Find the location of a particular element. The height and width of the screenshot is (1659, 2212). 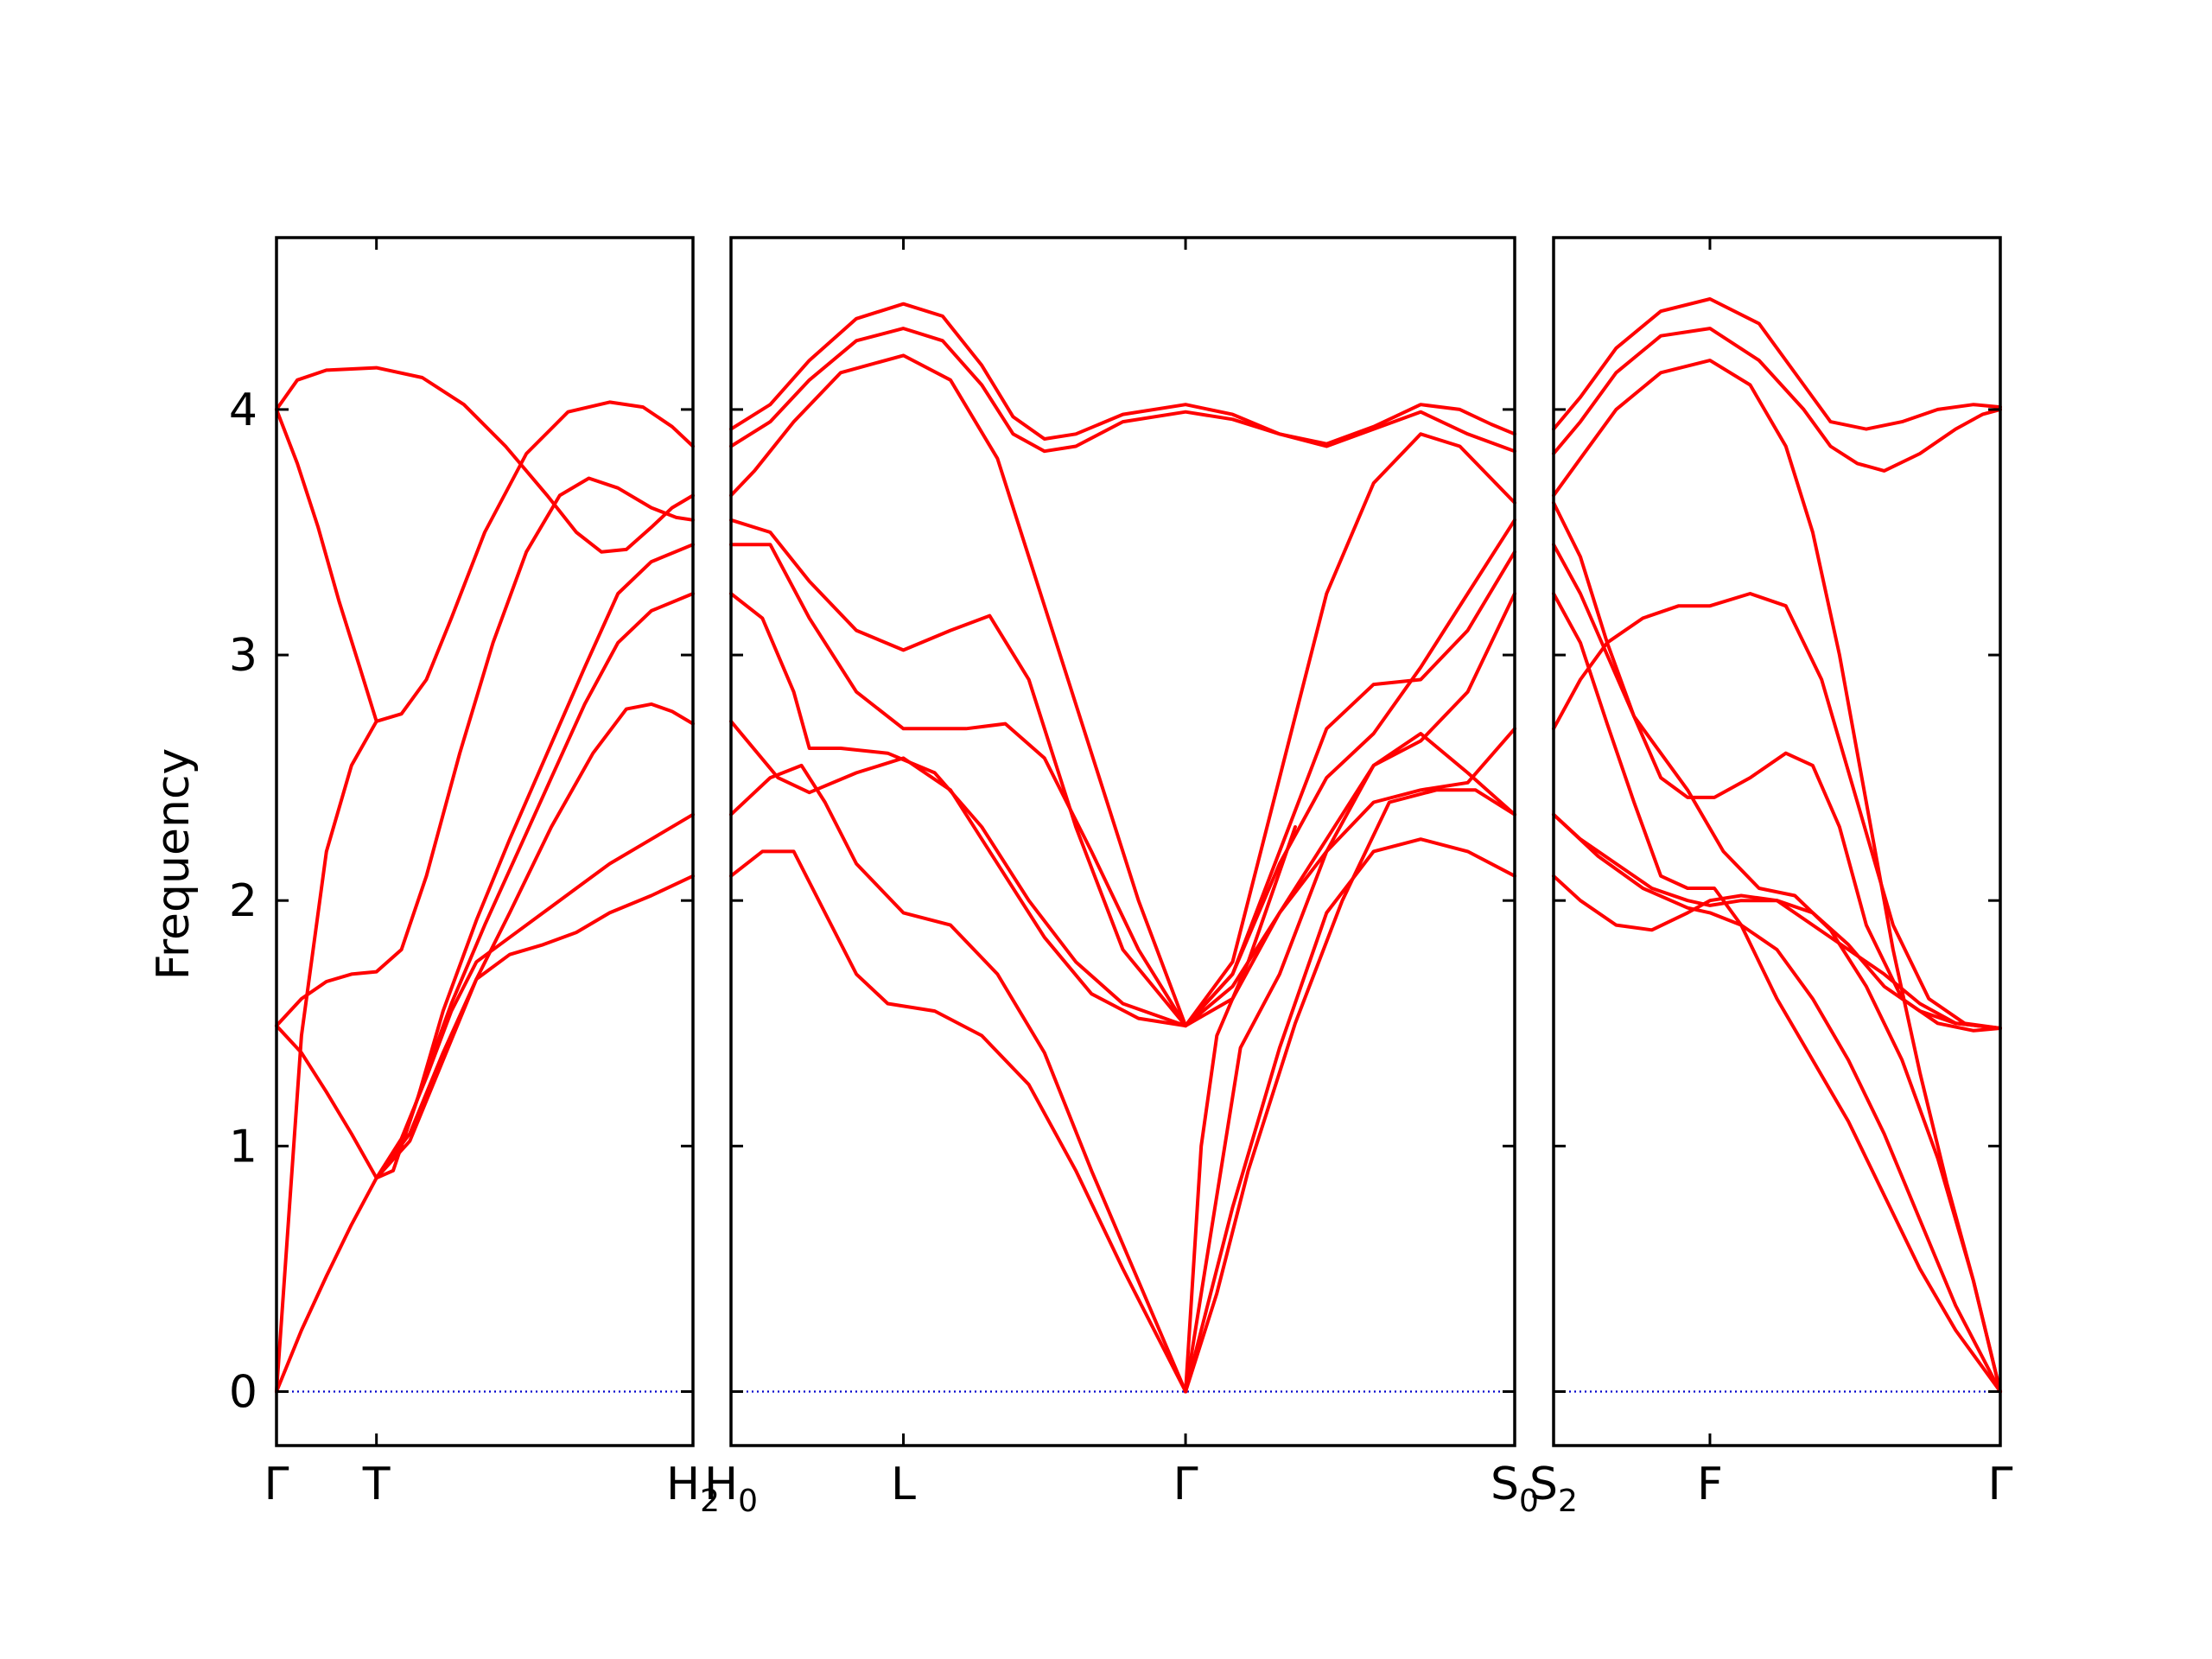

y-axis-title: Frequency is located at coordinates (174, 864).